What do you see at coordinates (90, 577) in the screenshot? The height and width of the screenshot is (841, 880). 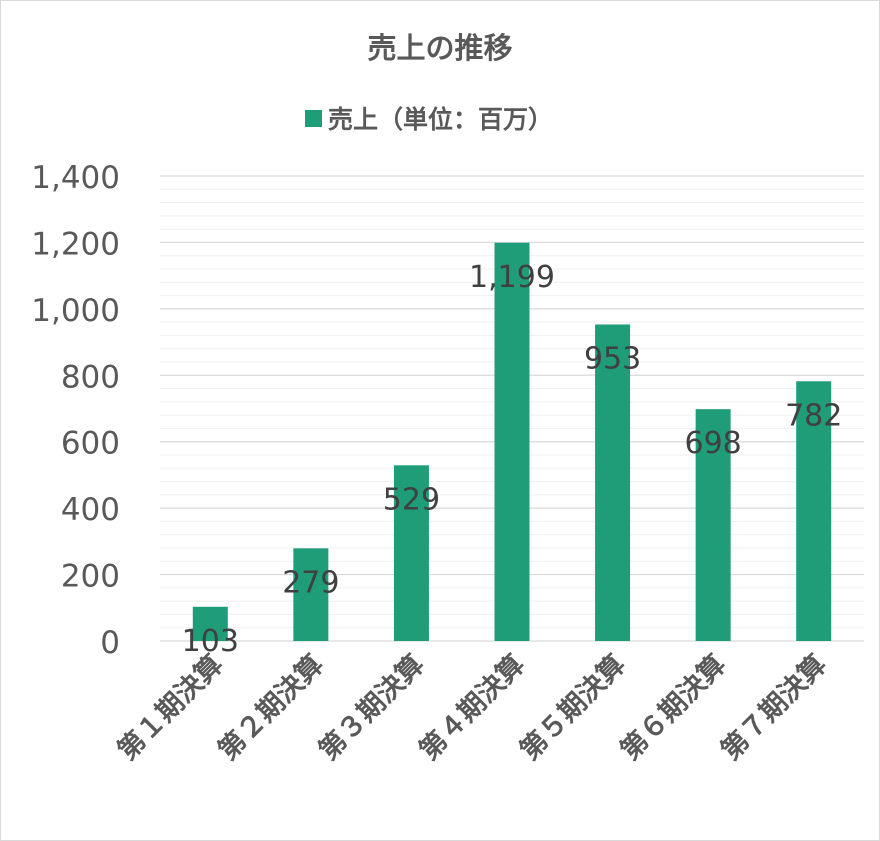 I see `y-tick-label: 200` at bounding box center [90, 577].